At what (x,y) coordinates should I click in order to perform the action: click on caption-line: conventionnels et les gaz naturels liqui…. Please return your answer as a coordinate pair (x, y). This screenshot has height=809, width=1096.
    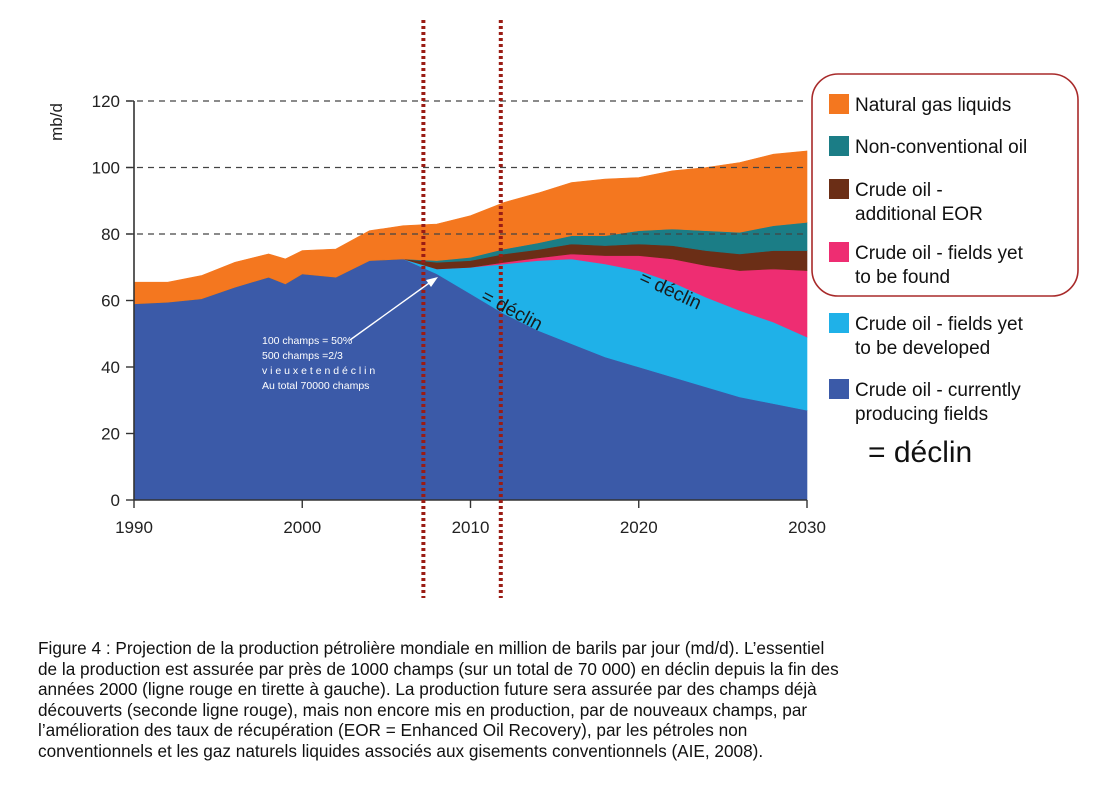
    Looking at the image, I should click on (401, 750).